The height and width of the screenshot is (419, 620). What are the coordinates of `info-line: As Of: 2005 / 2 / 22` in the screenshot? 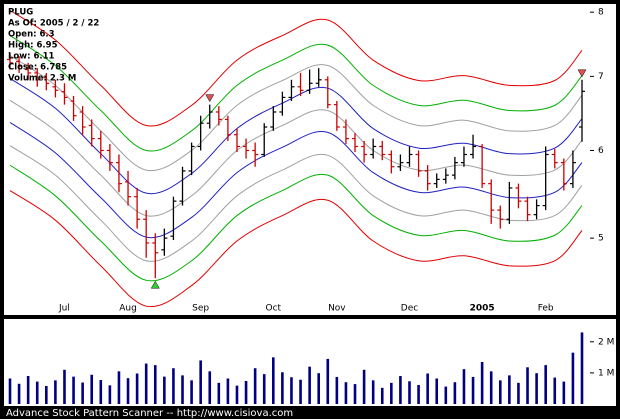 It's located at (53, 24).